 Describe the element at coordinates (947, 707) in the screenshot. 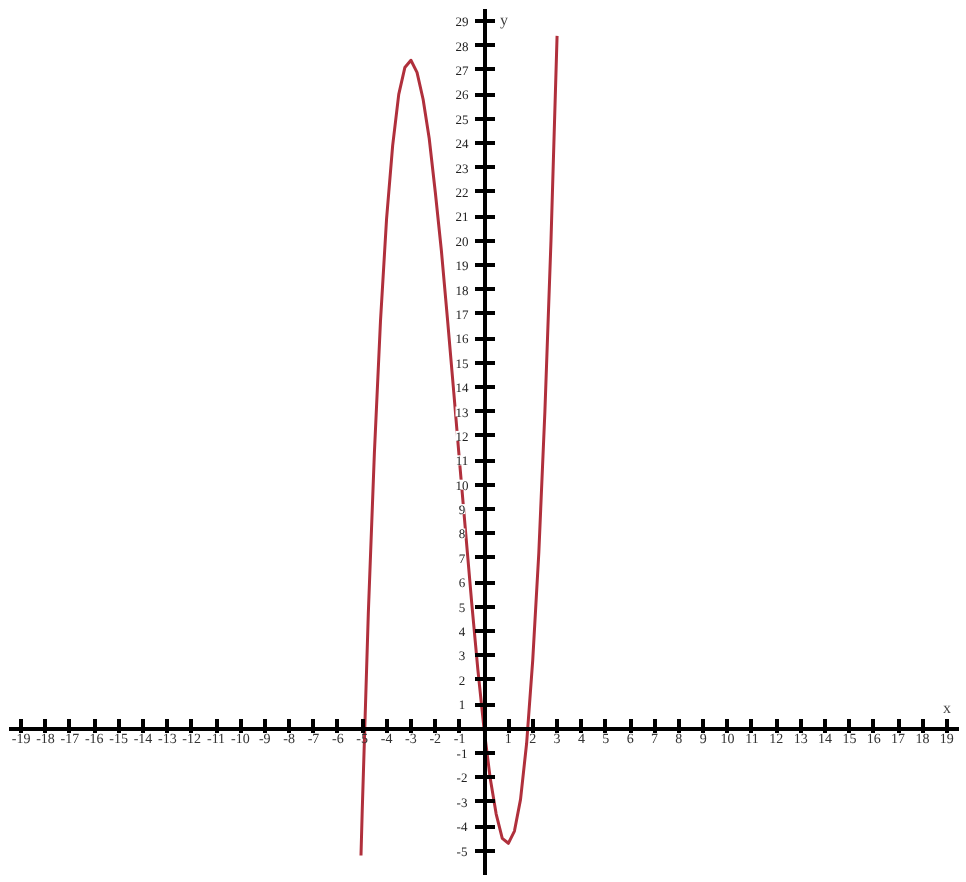

I see `x-axis-title: x` at that location.